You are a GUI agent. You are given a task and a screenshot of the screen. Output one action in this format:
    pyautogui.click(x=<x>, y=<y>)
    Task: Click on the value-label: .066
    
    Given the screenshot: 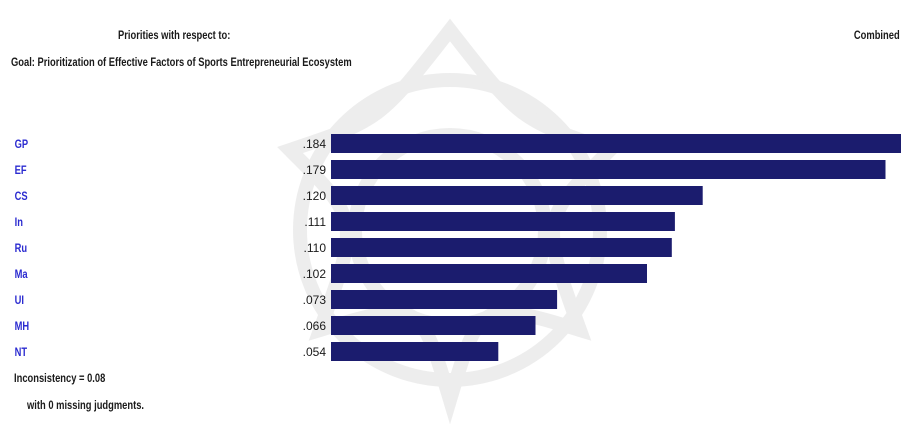 What is the action you would take?
    pyautogui.click(x=315, y=326)
    